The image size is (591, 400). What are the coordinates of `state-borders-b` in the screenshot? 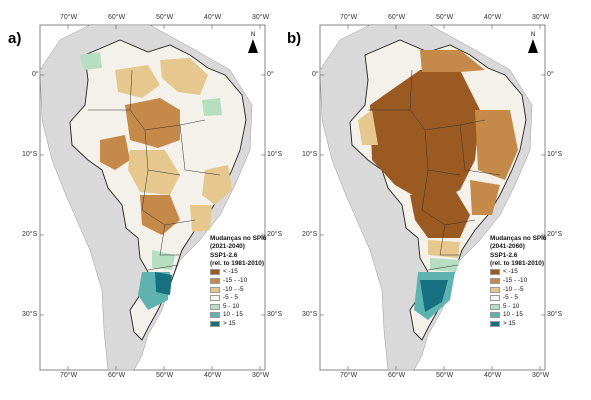 It's located at (434, 170).